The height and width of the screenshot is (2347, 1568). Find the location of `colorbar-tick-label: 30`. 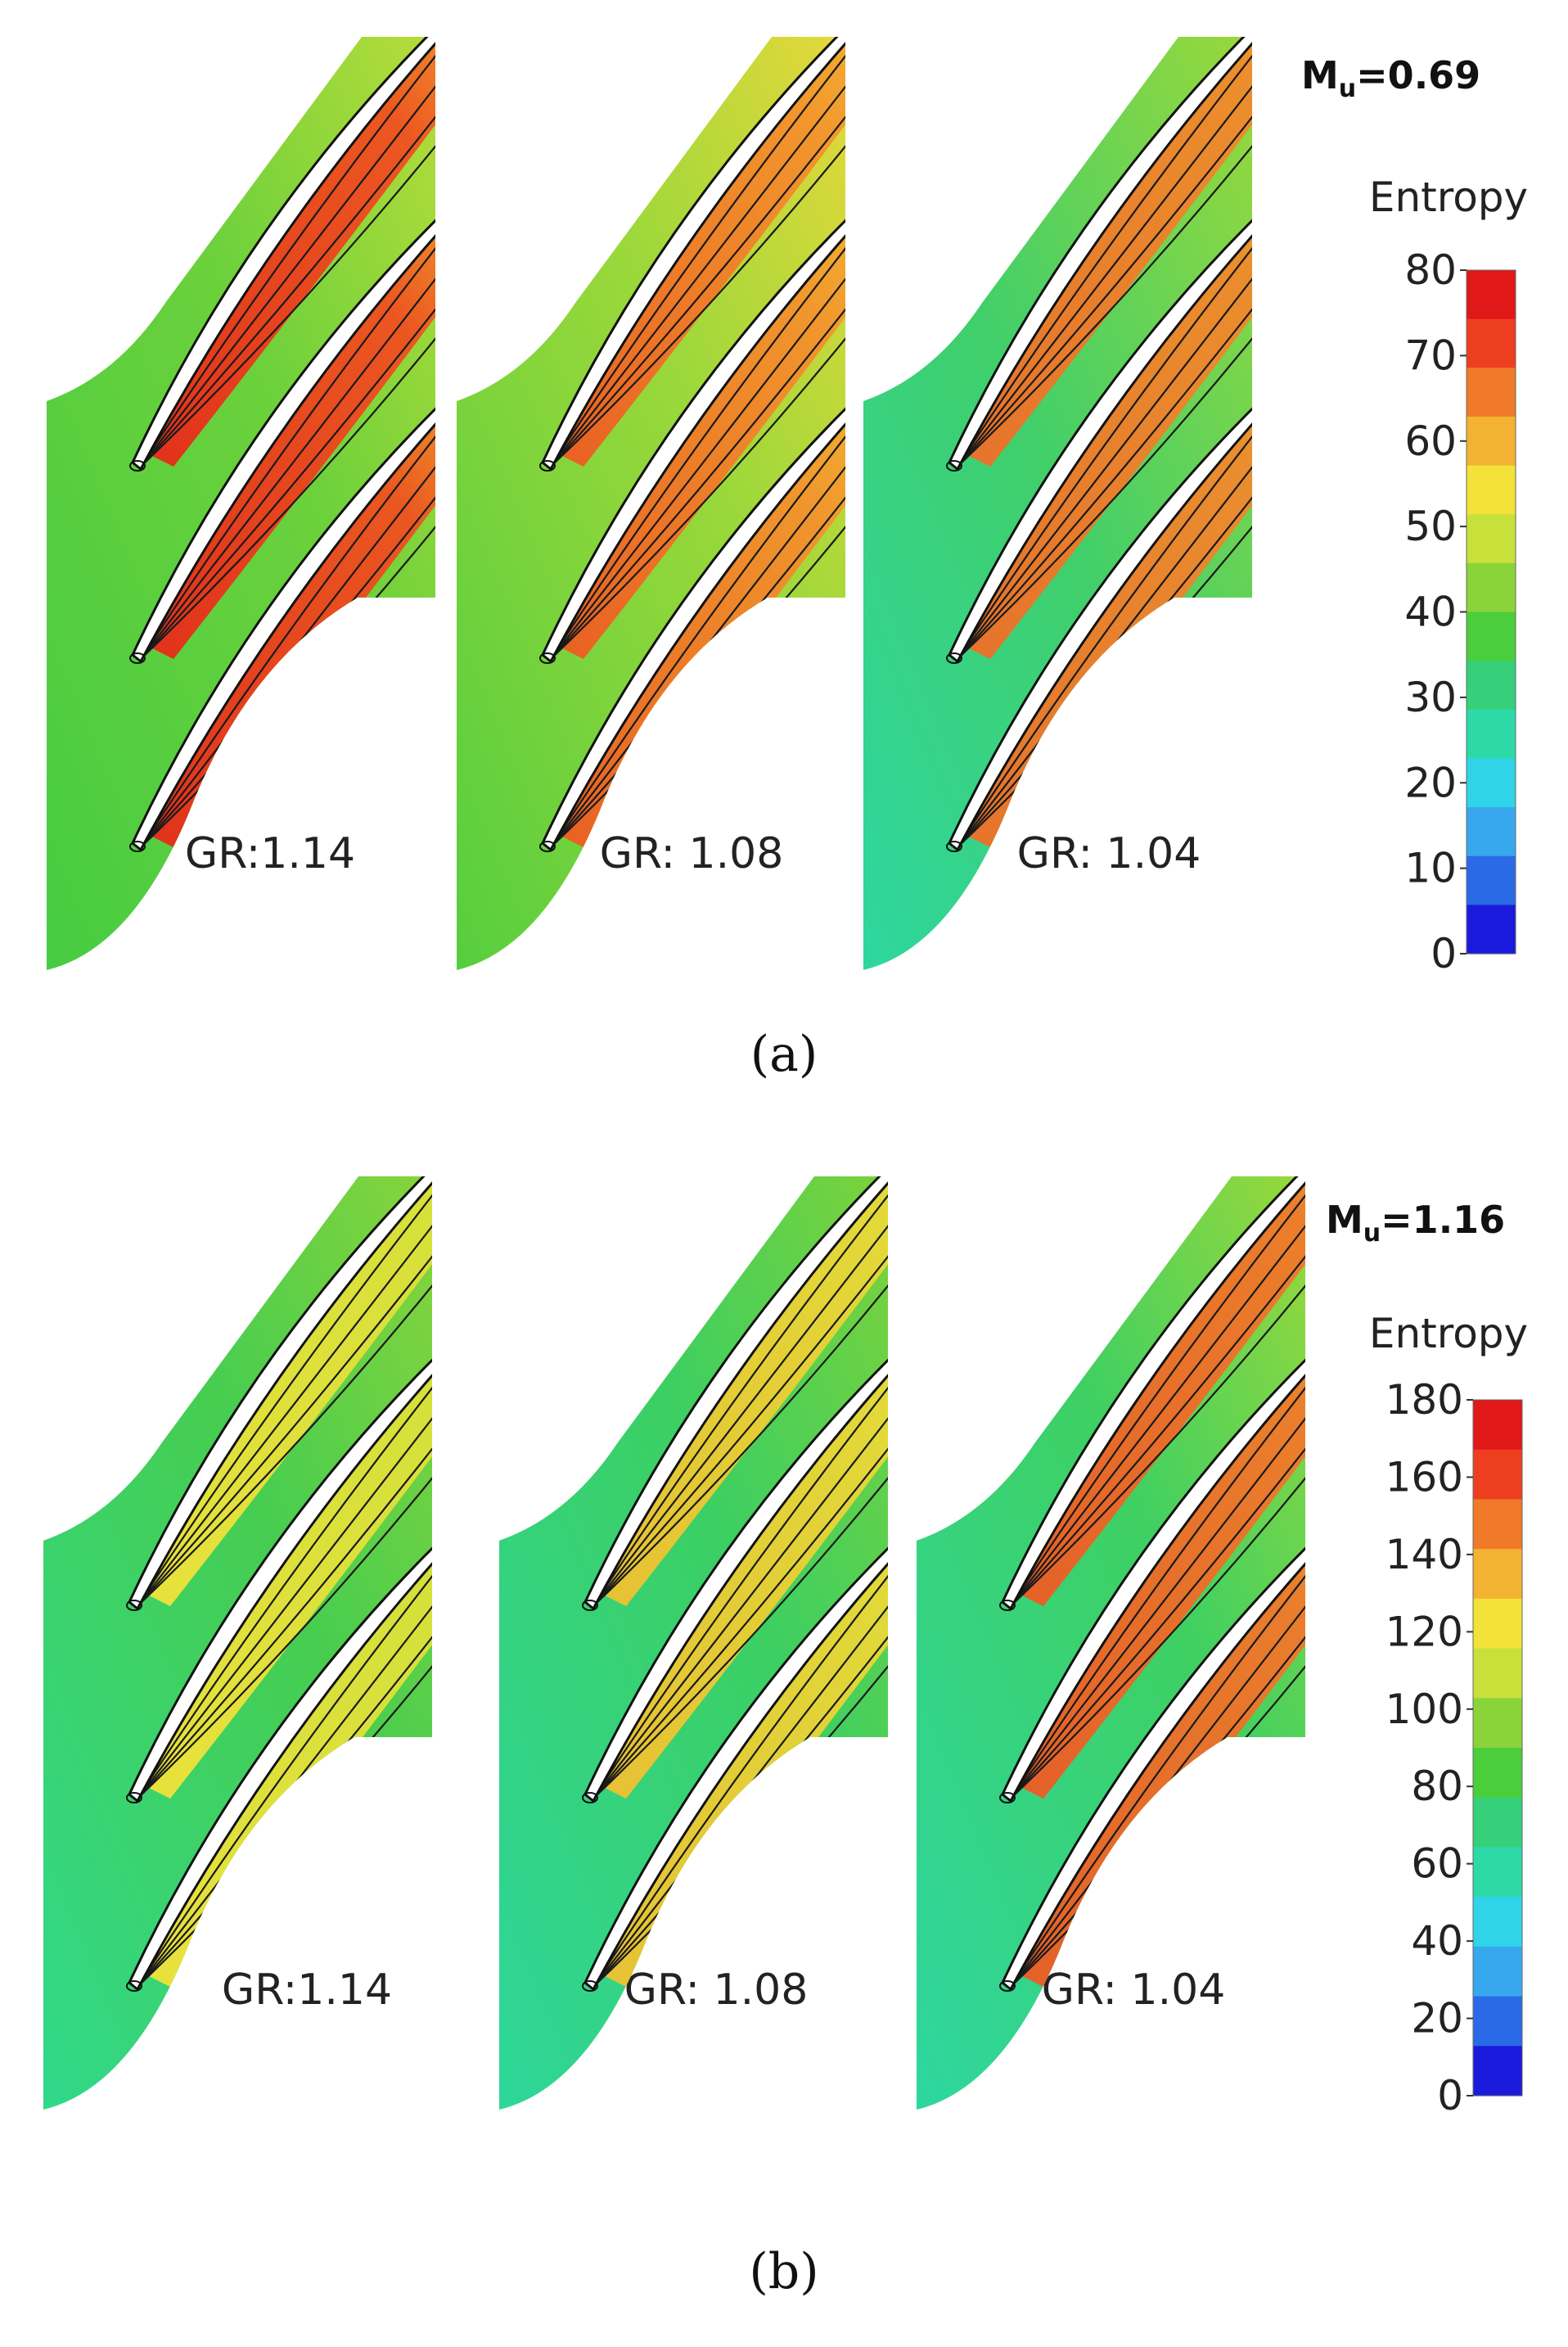

colorbar-tick-label: 30 is located at coordinates (1430, 697).